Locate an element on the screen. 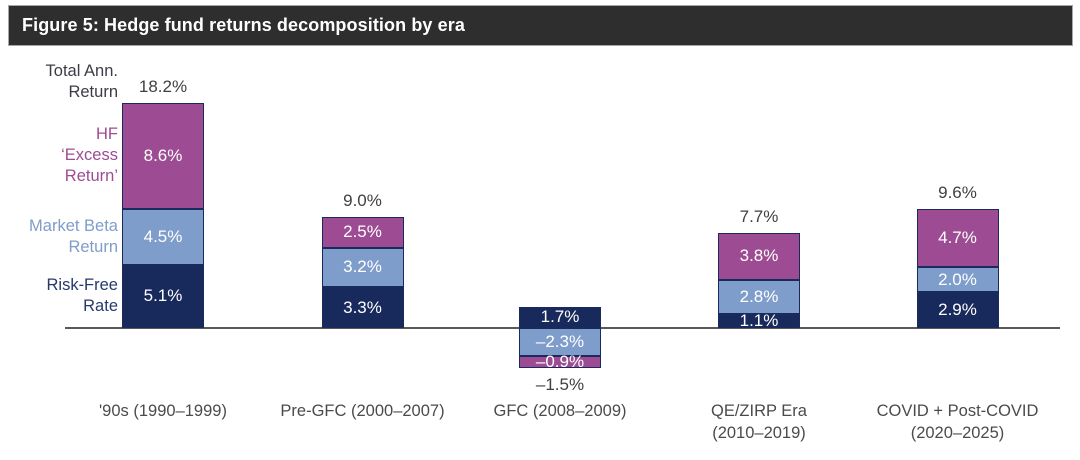  bar-segment-3: 1.1% is located at coordinates (759, 321).